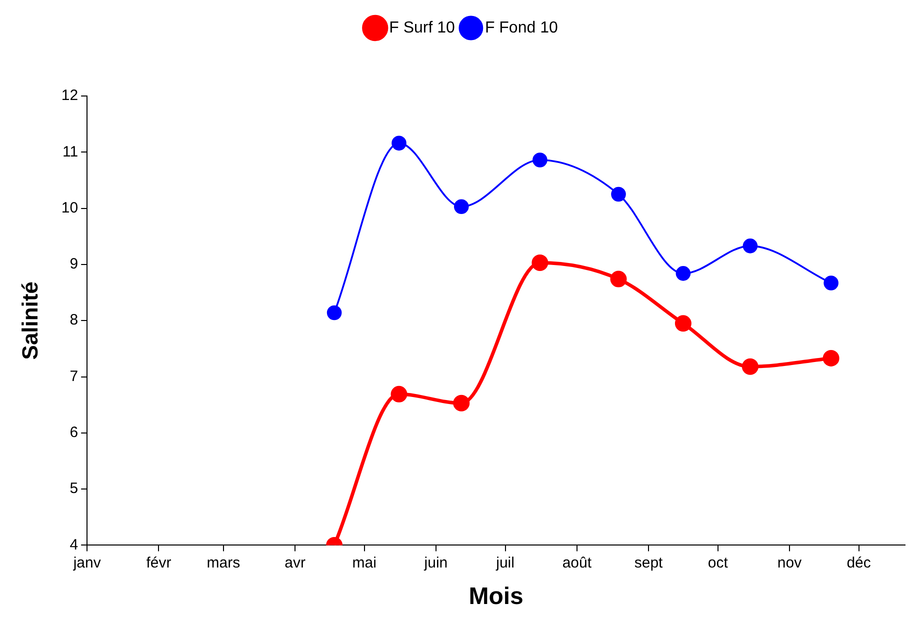  I want to click on y-tick-label: 12, so click(69, 95).